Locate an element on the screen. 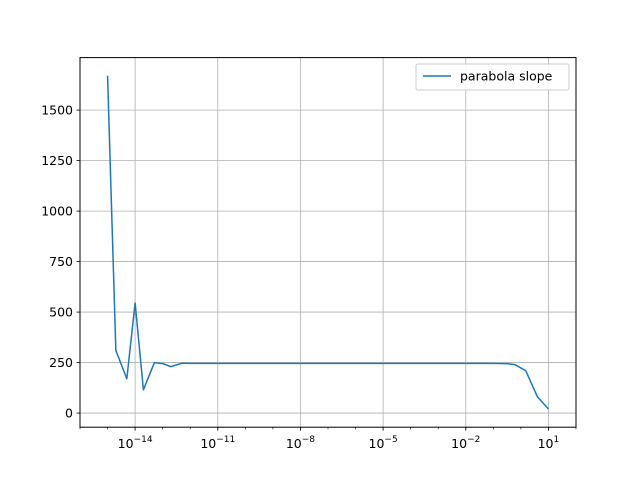 The width and height of the screenshot is (640, 480). legend-box is located at coordinates (492, 77).